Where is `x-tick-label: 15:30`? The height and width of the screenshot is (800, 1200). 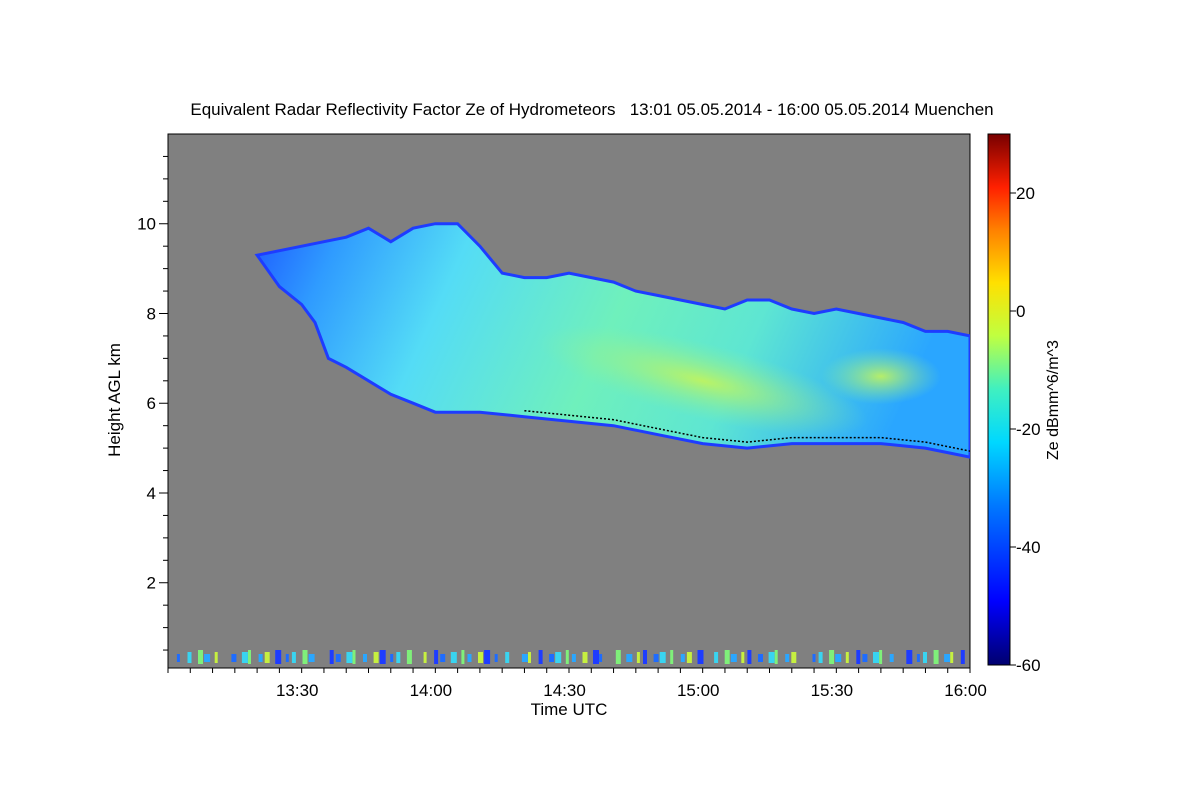 x-tick-label: 15:30 is located at coordinates (832, 690).